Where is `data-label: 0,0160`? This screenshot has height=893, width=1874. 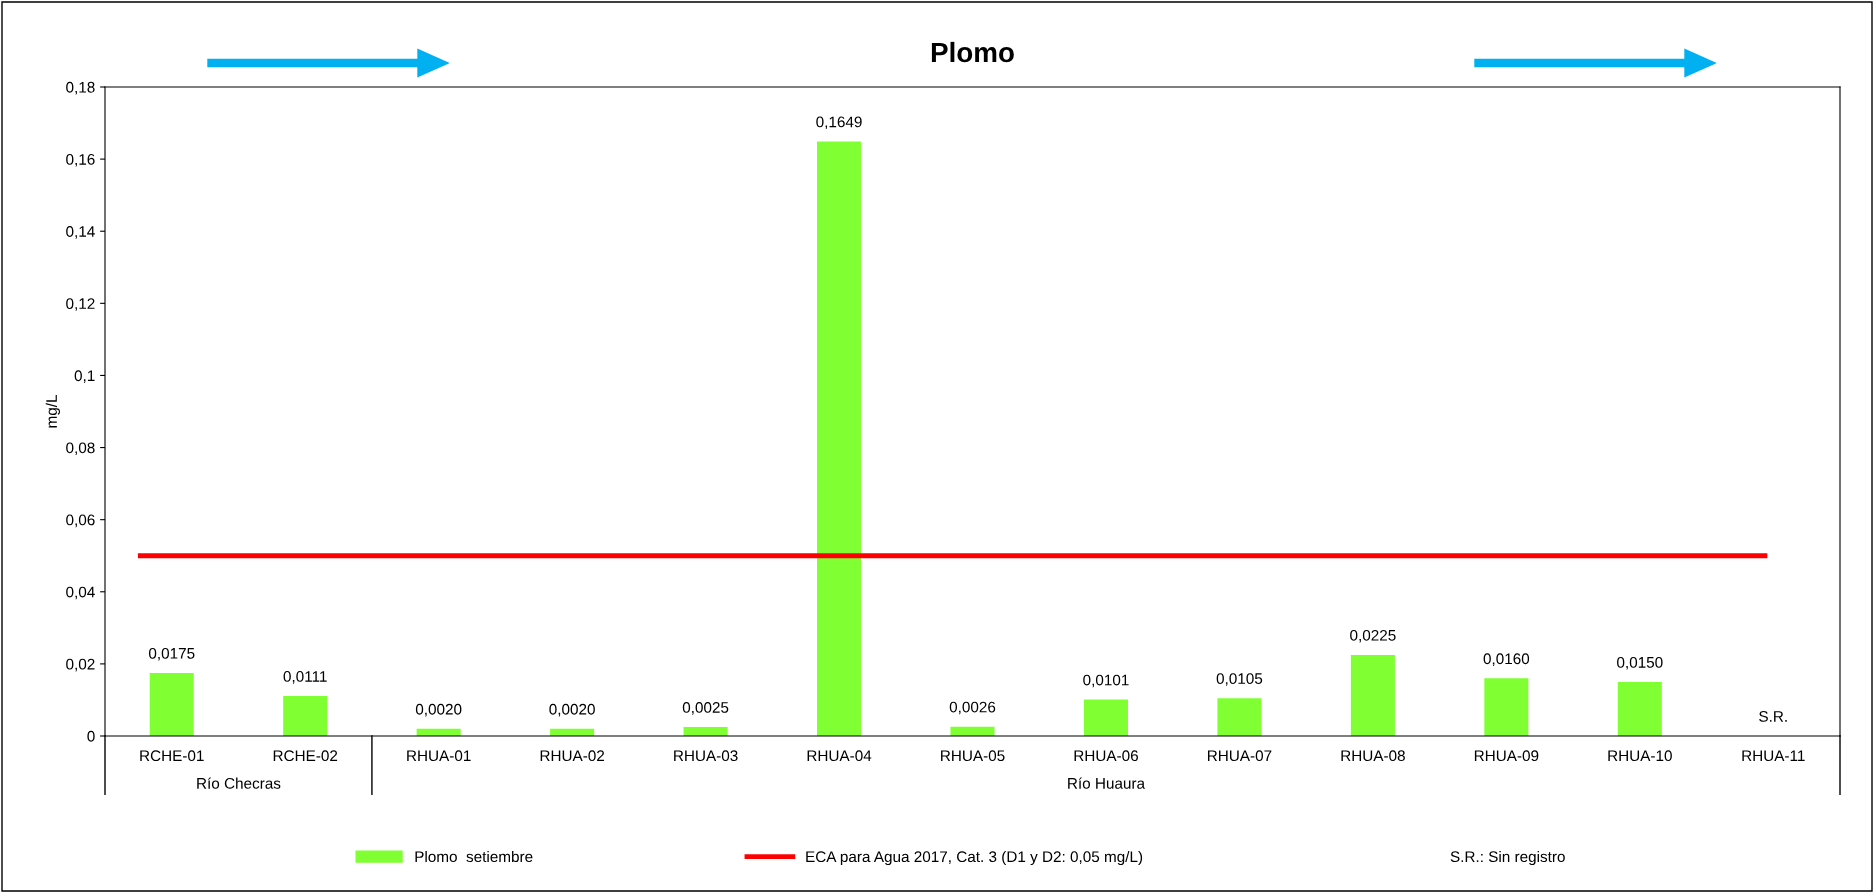 data-label: 0,0160 is located at coordinates (1506, 659).